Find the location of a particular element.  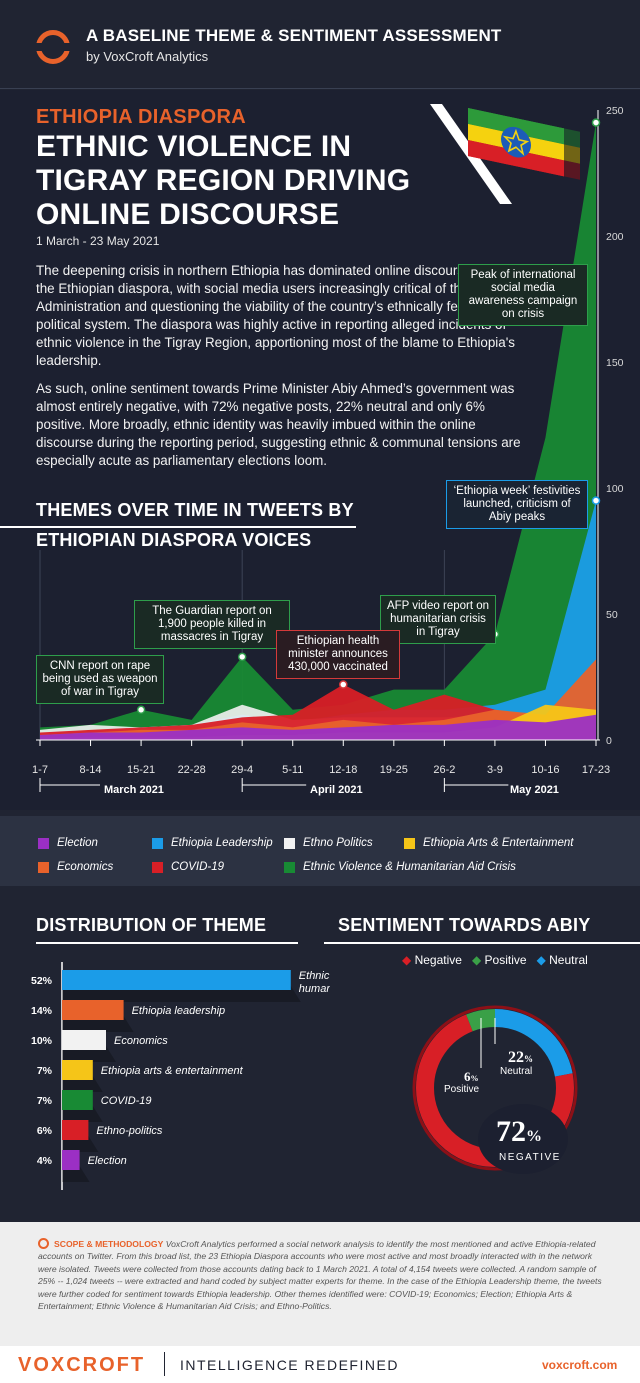

negative-badge is located at coordinates (523, 1139).